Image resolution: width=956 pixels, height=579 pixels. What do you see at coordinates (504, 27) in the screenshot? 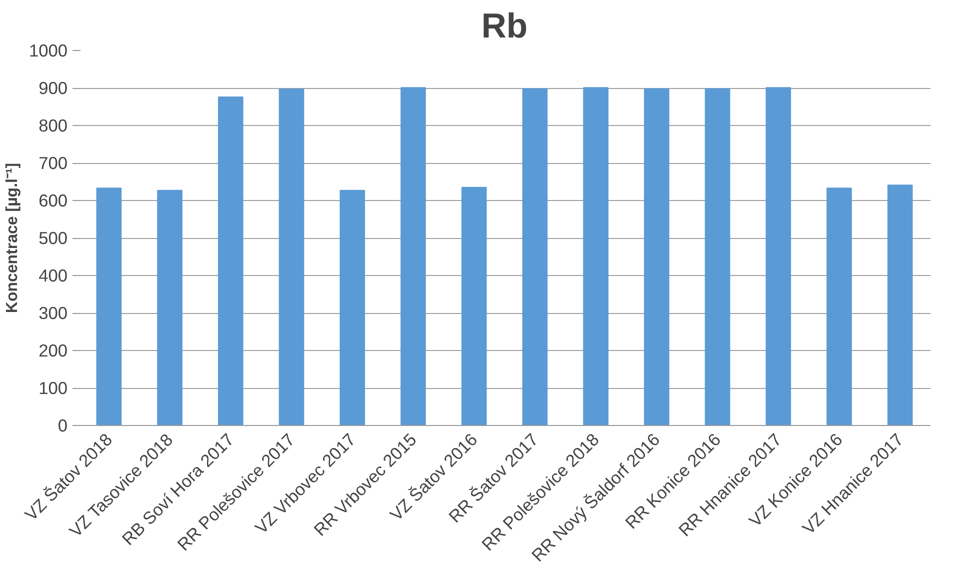
I see `chart-title: Rb` at bounding box center [504, 27].